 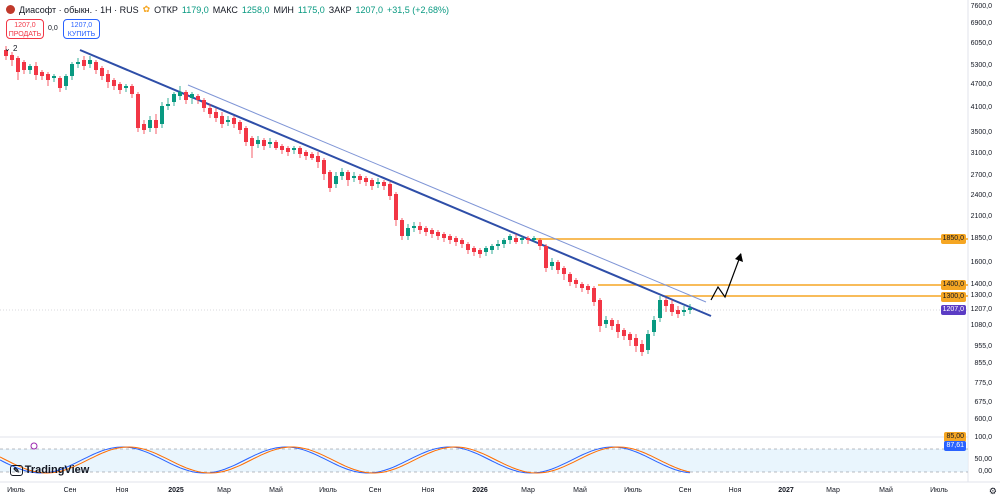 What do you see at coordinates (981, 216) in the screenshot?
I see `price-axis-tick: 2100,0` at bounding box center [981, 216].